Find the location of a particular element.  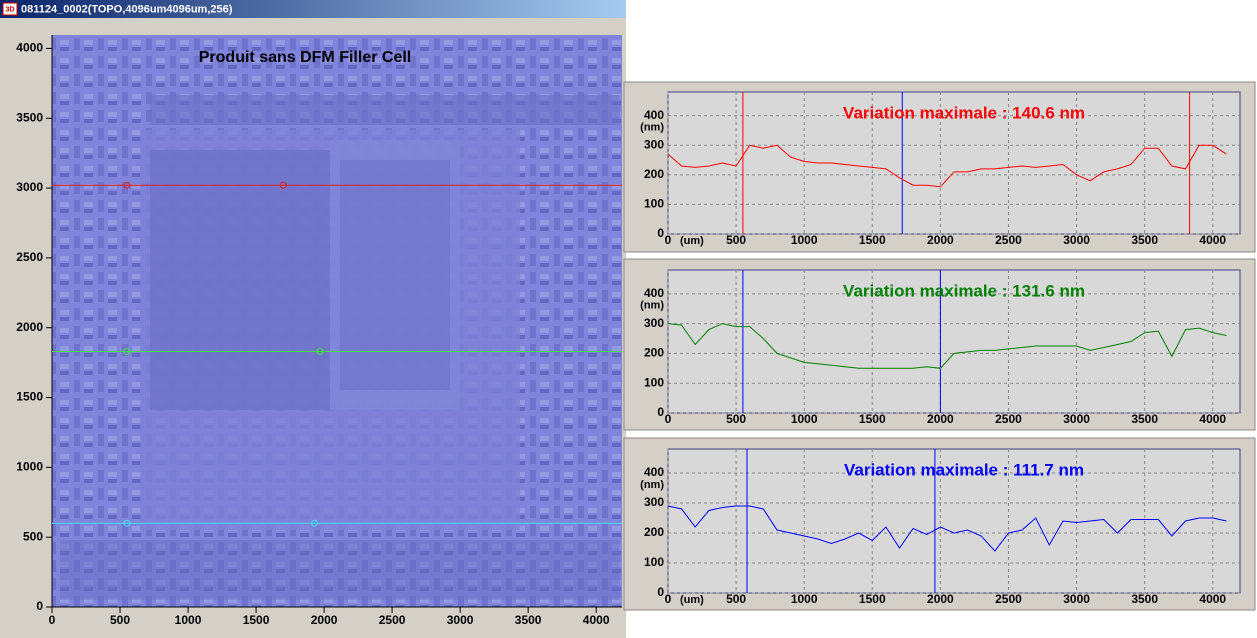

annotation: Variation maximale : 131.6 nm is located at coordinates (964, 290).